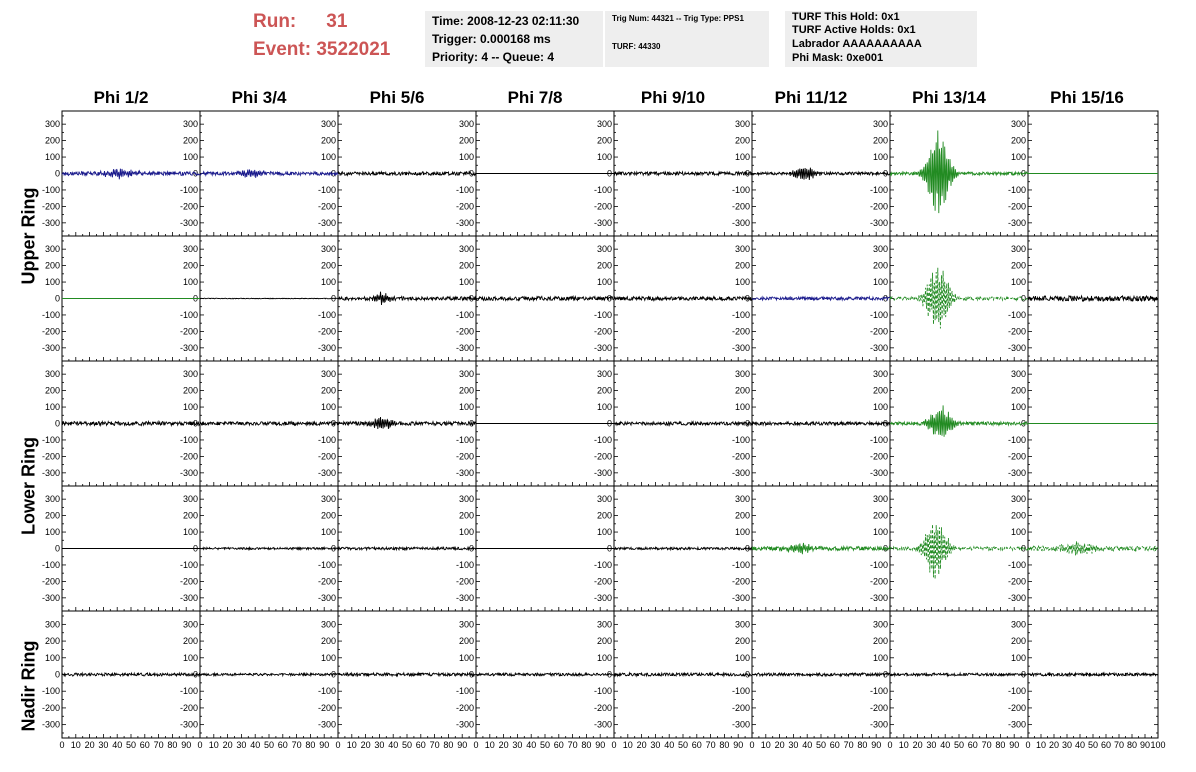  What do you see at coordinates (811, 97) in the screenshot?
I see `column-header-phi-11-12: Phi 11/12` at bounding box center [811, 97].